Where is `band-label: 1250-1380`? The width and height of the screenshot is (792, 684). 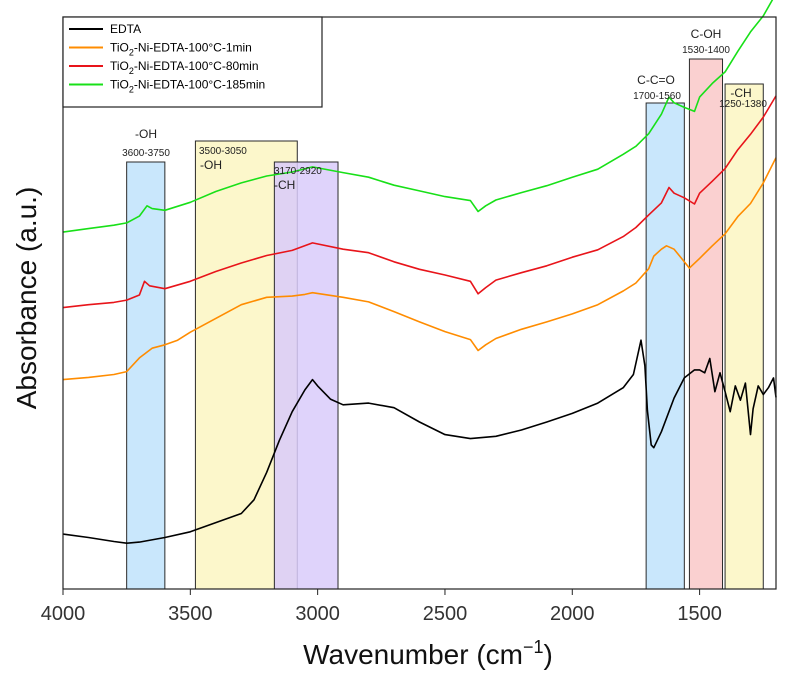
band-label: 1250-1380 is located at coordinates (743, 104).